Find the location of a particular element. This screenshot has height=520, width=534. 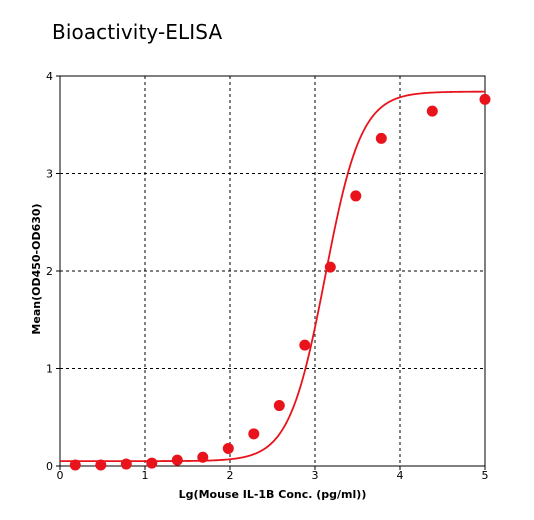

y-tick-label: 2 is located at coordinates (49, 271).